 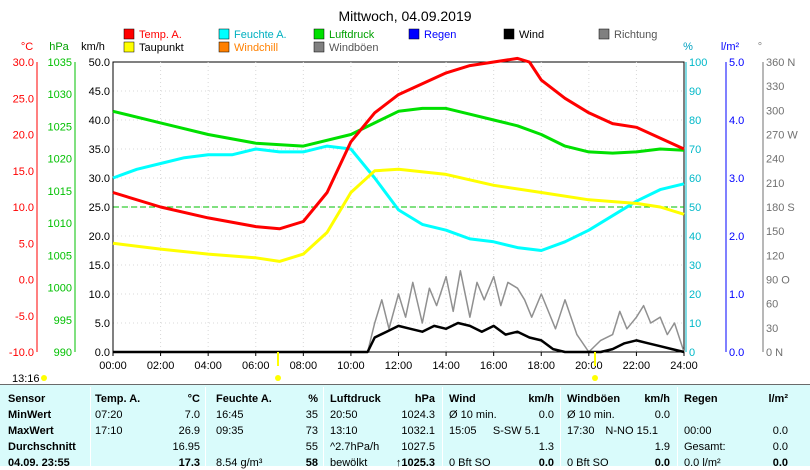 What do you see at coordinates (102, 353) in the screenshot?
I see `tick-wind-10: 0.0` at bounding box center [102, 353].